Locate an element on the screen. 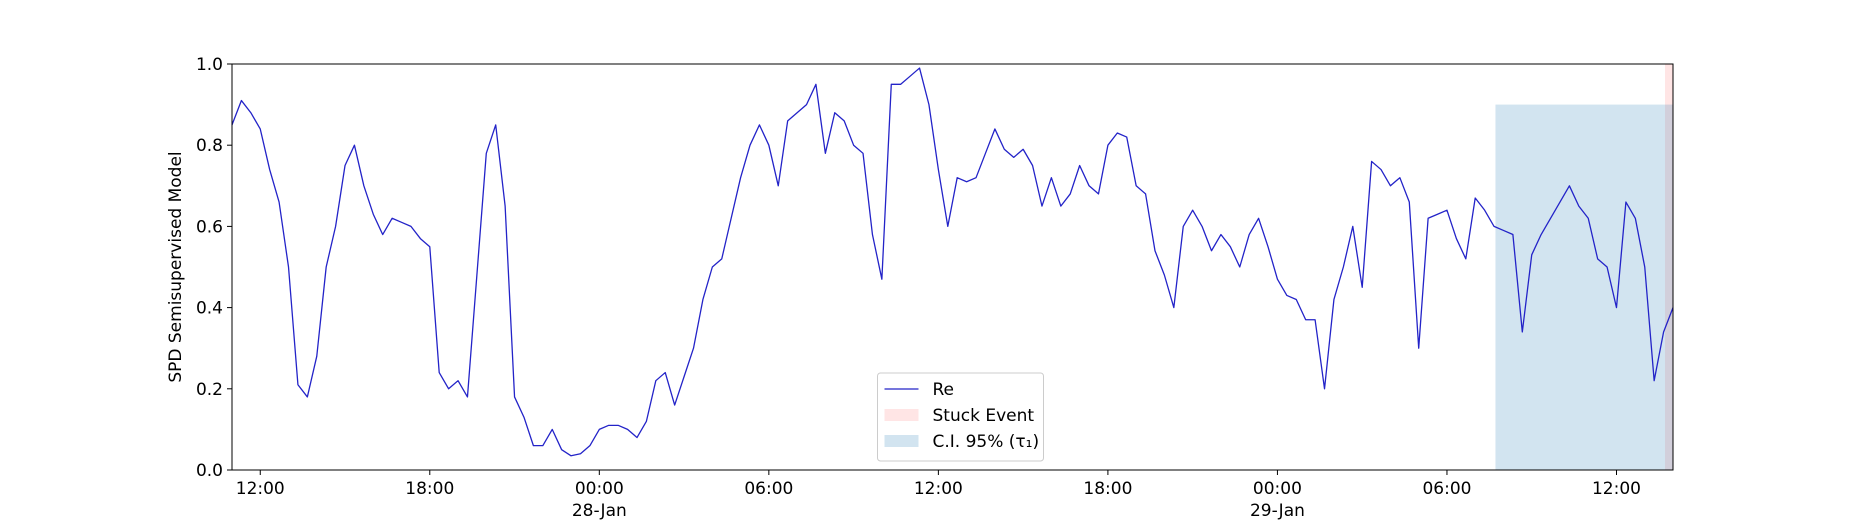  y-tick-label: 1.0 is located at coordinates (209, 65).